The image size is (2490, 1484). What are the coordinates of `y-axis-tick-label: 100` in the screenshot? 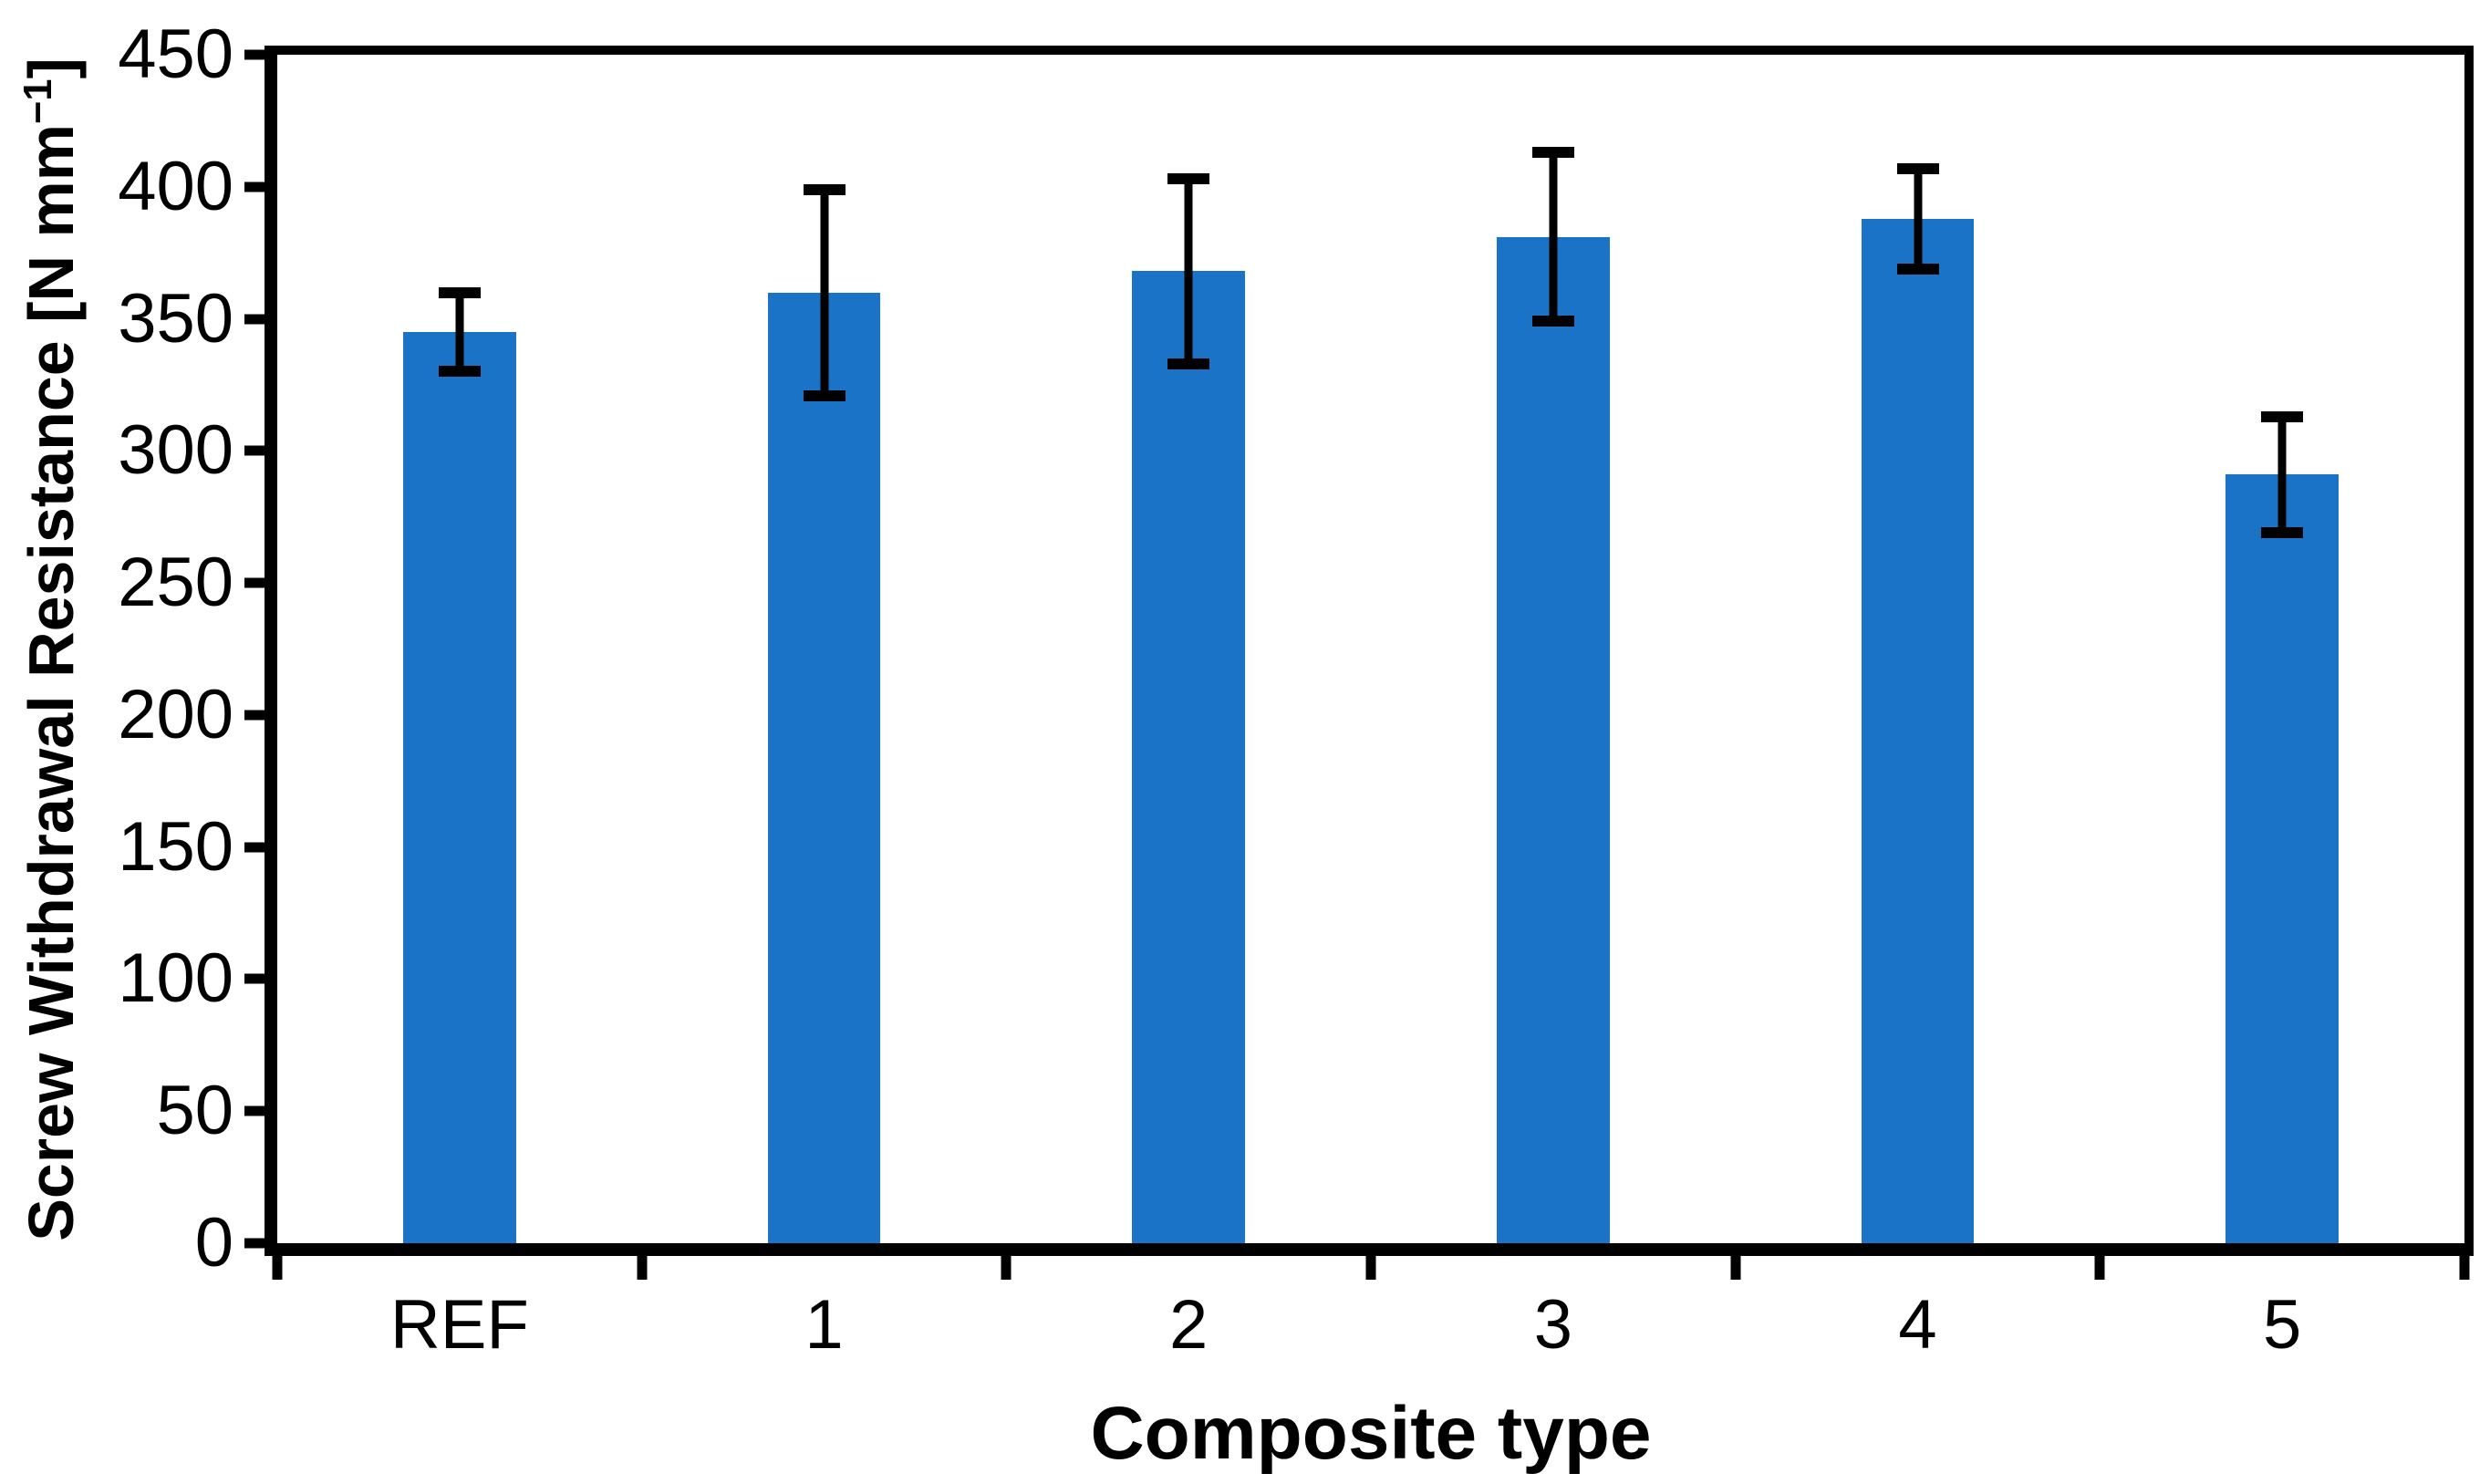 It's located at (175, 979).